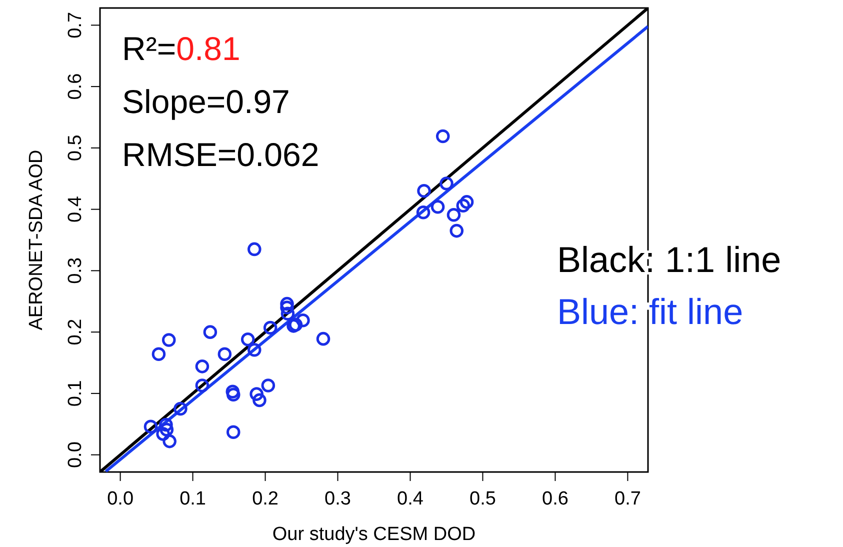 The width and height of the screenshot is (843, 547). Describe the element at coordinates (75, 86) in the screenshot. I see `y-tick-label: 0.6` at that location.